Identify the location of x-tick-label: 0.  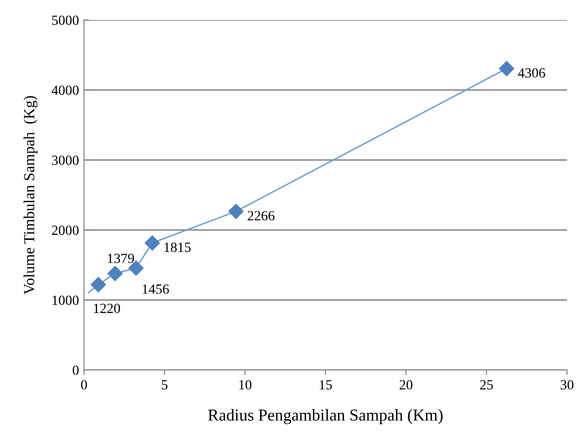
(84, 385).